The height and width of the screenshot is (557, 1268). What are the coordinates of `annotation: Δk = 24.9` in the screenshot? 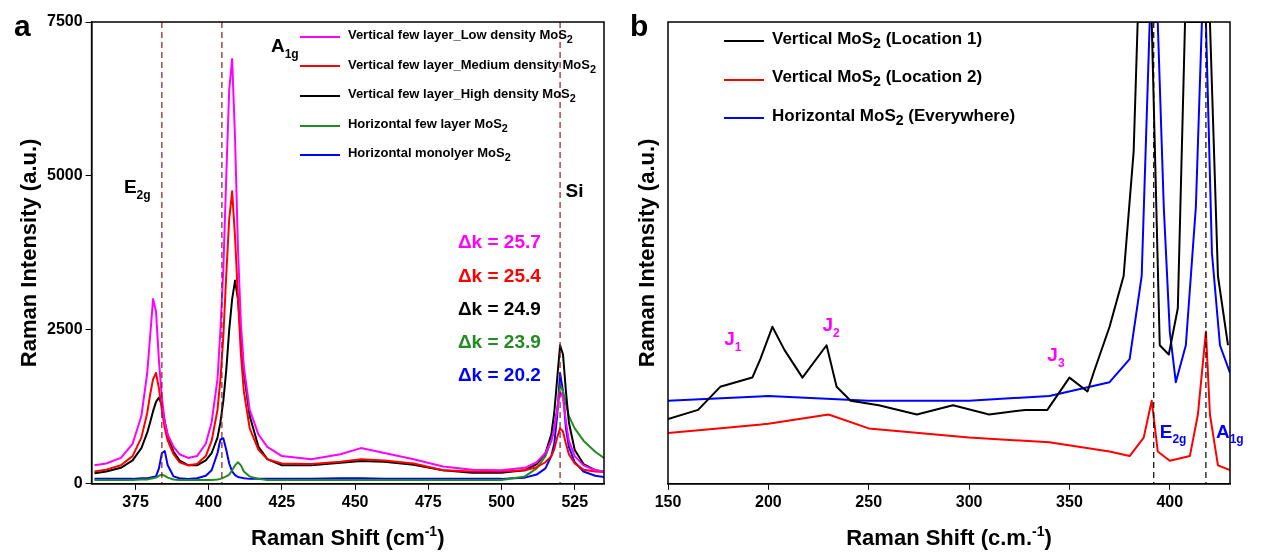 It's located at (499, 308).